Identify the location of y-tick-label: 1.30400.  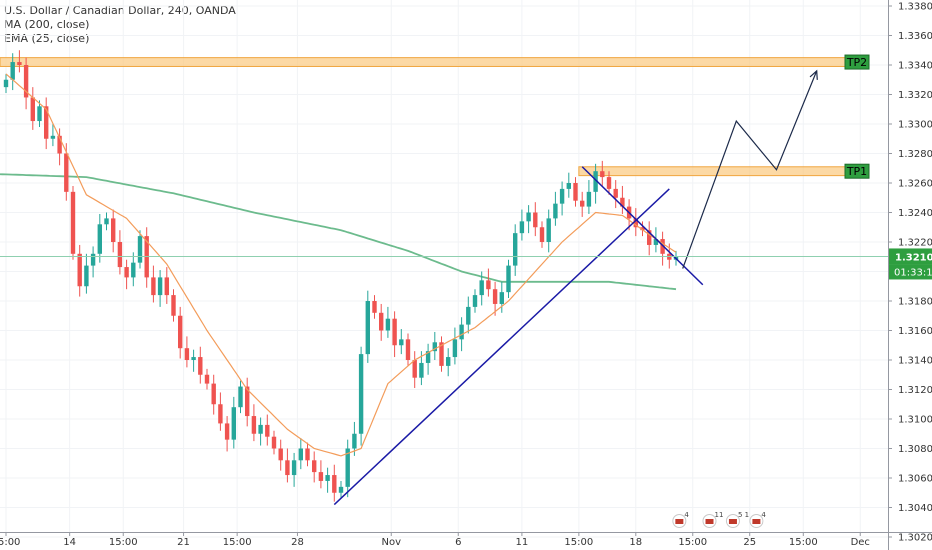
(915, 508).